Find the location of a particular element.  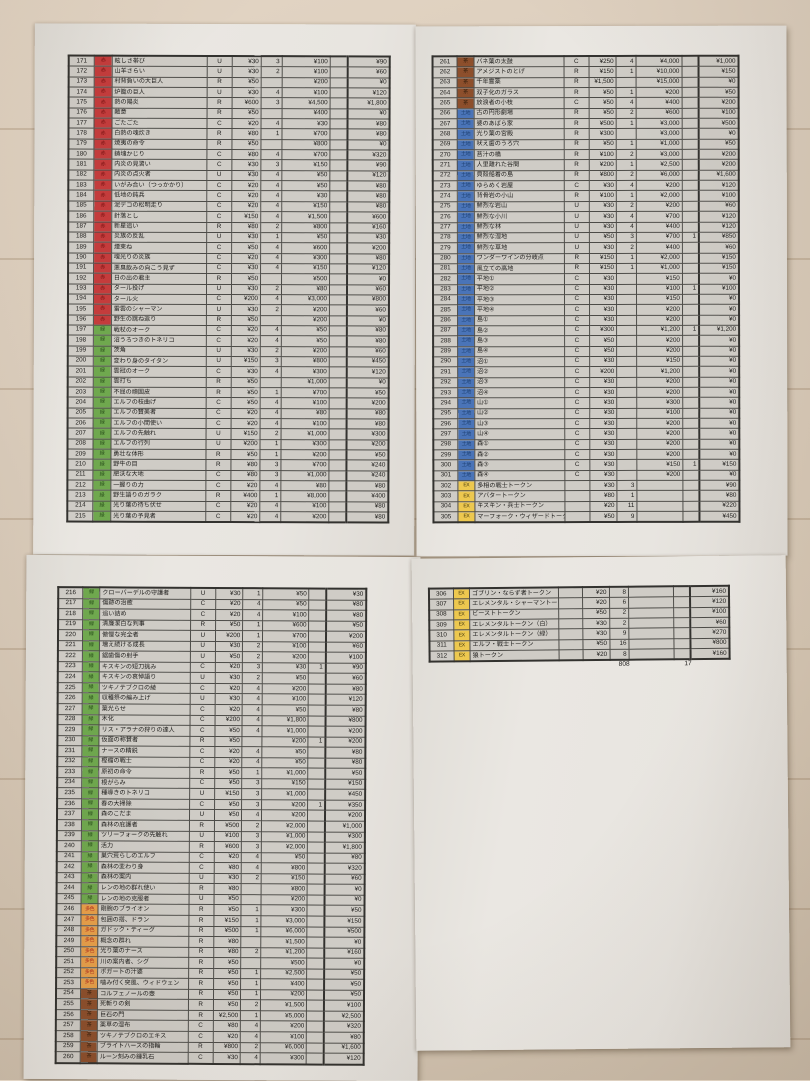

cell-name: 煙束ね is located at coordinates (159, 247).